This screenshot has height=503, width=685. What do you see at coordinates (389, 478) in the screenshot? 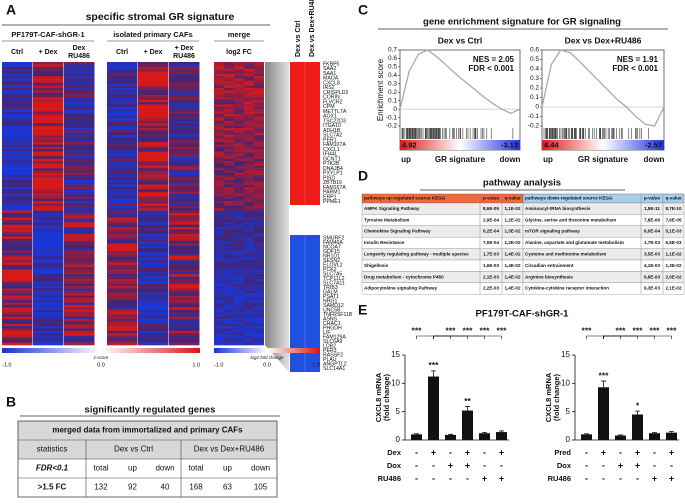
I see `treatment-name: RU486` at bounding box center [389, 478].